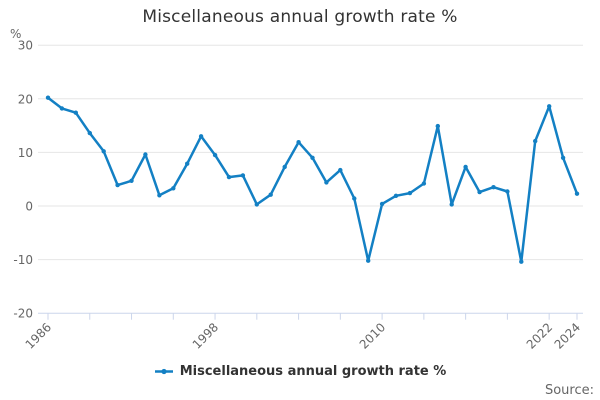 The height and width of the screenshot is (400, 600). What do you see at coordinates (15, 34) in the screenshot?
I see `y-axis-unit-label: %` at bounding box center [15, 34].